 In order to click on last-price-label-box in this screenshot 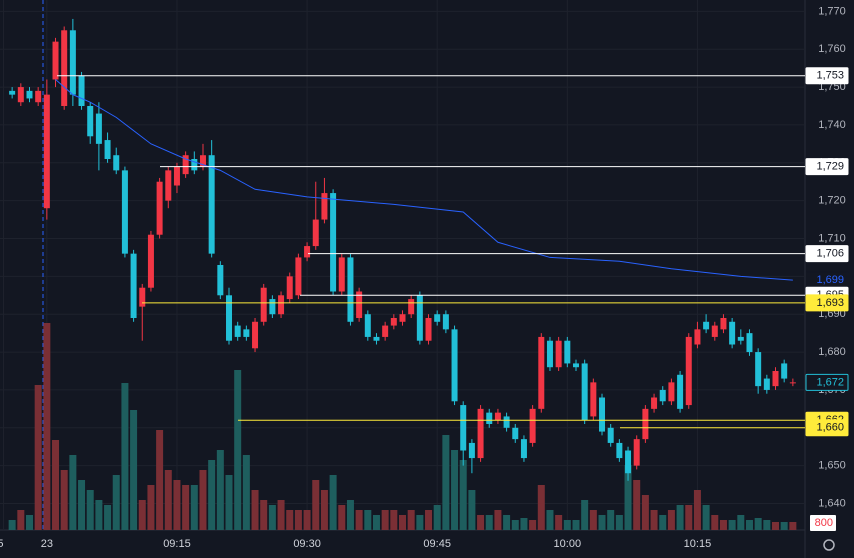, I will do `click(827, 382)`.